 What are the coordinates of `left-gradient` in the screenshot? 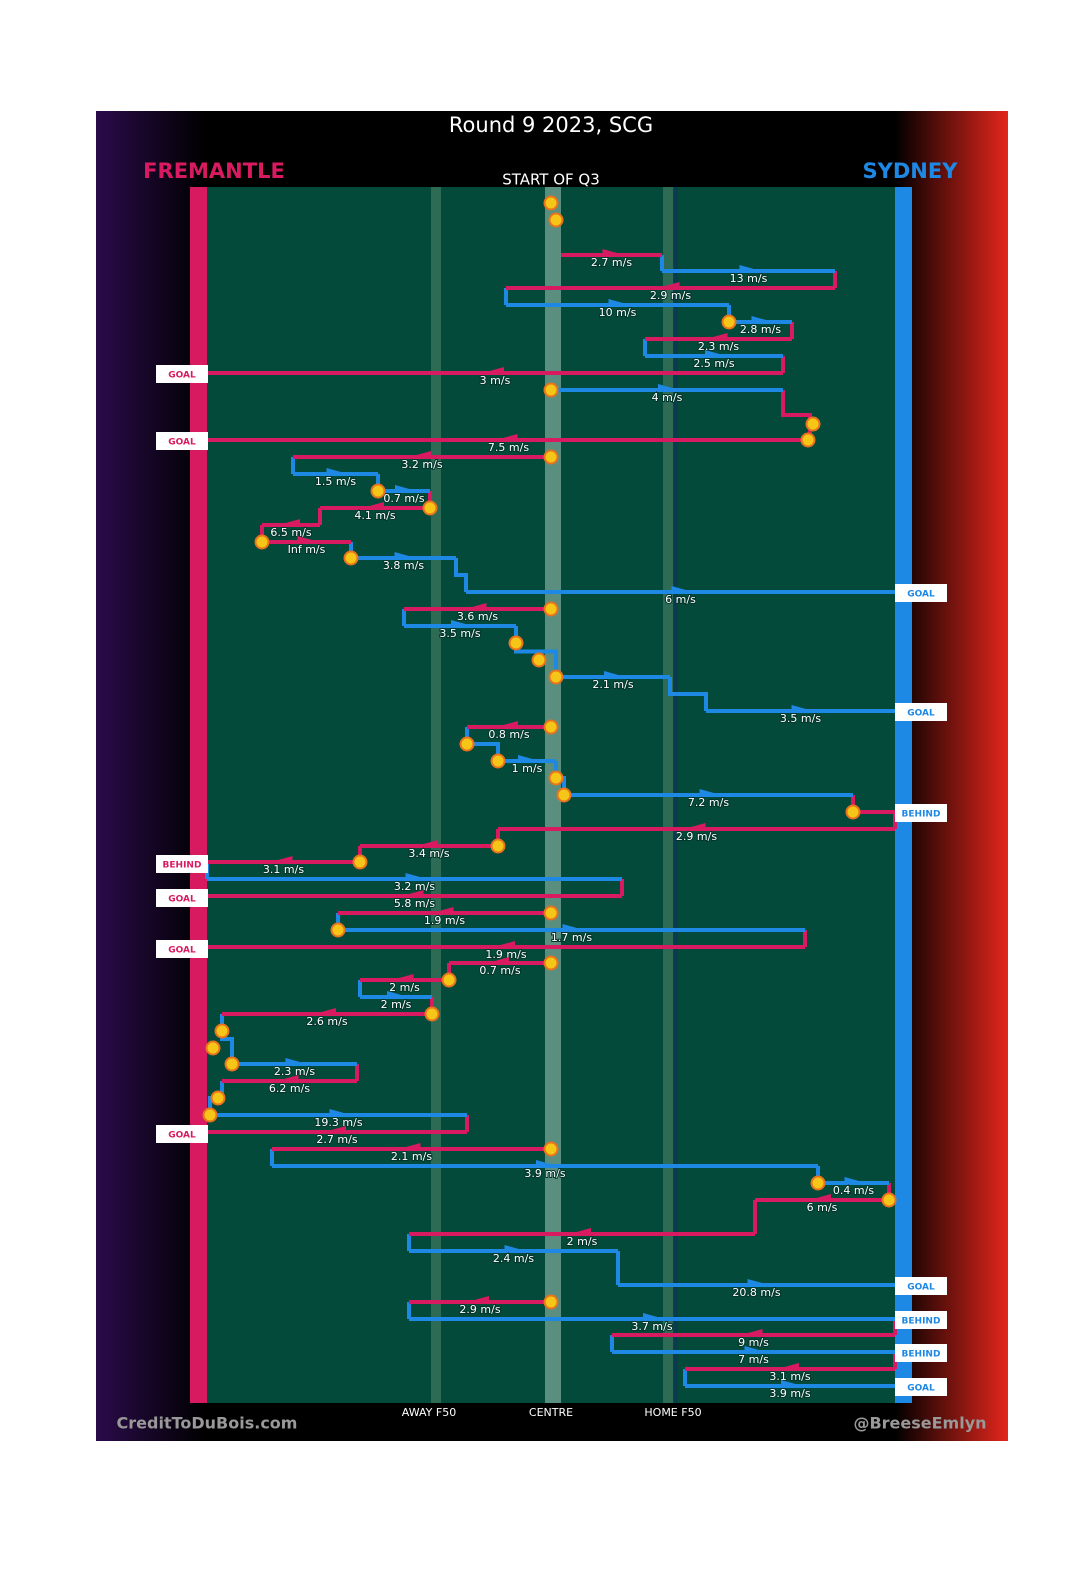 It's located at (151, 776).